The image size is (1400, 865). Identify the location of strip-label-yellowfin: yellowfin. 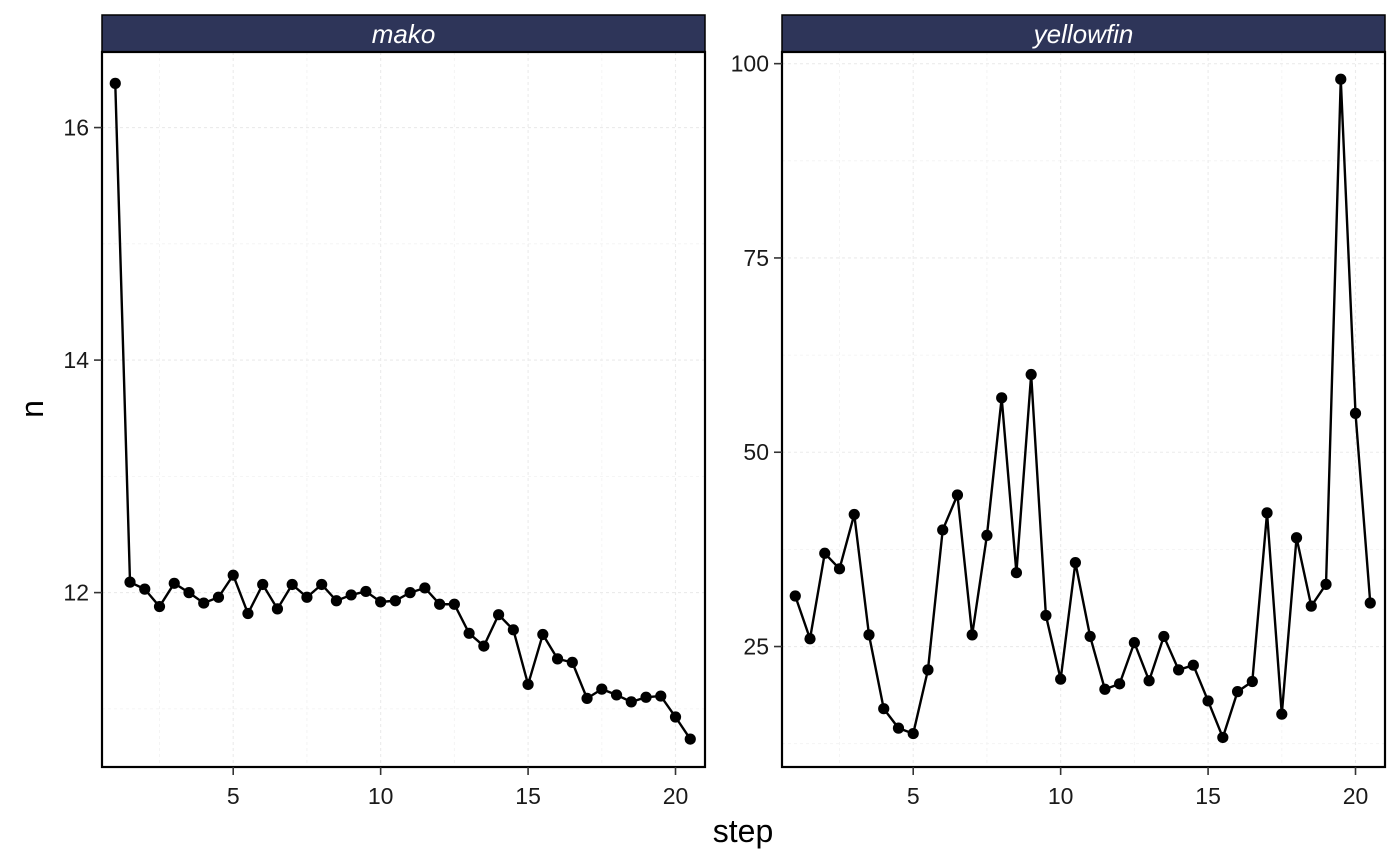
(1083, 34).